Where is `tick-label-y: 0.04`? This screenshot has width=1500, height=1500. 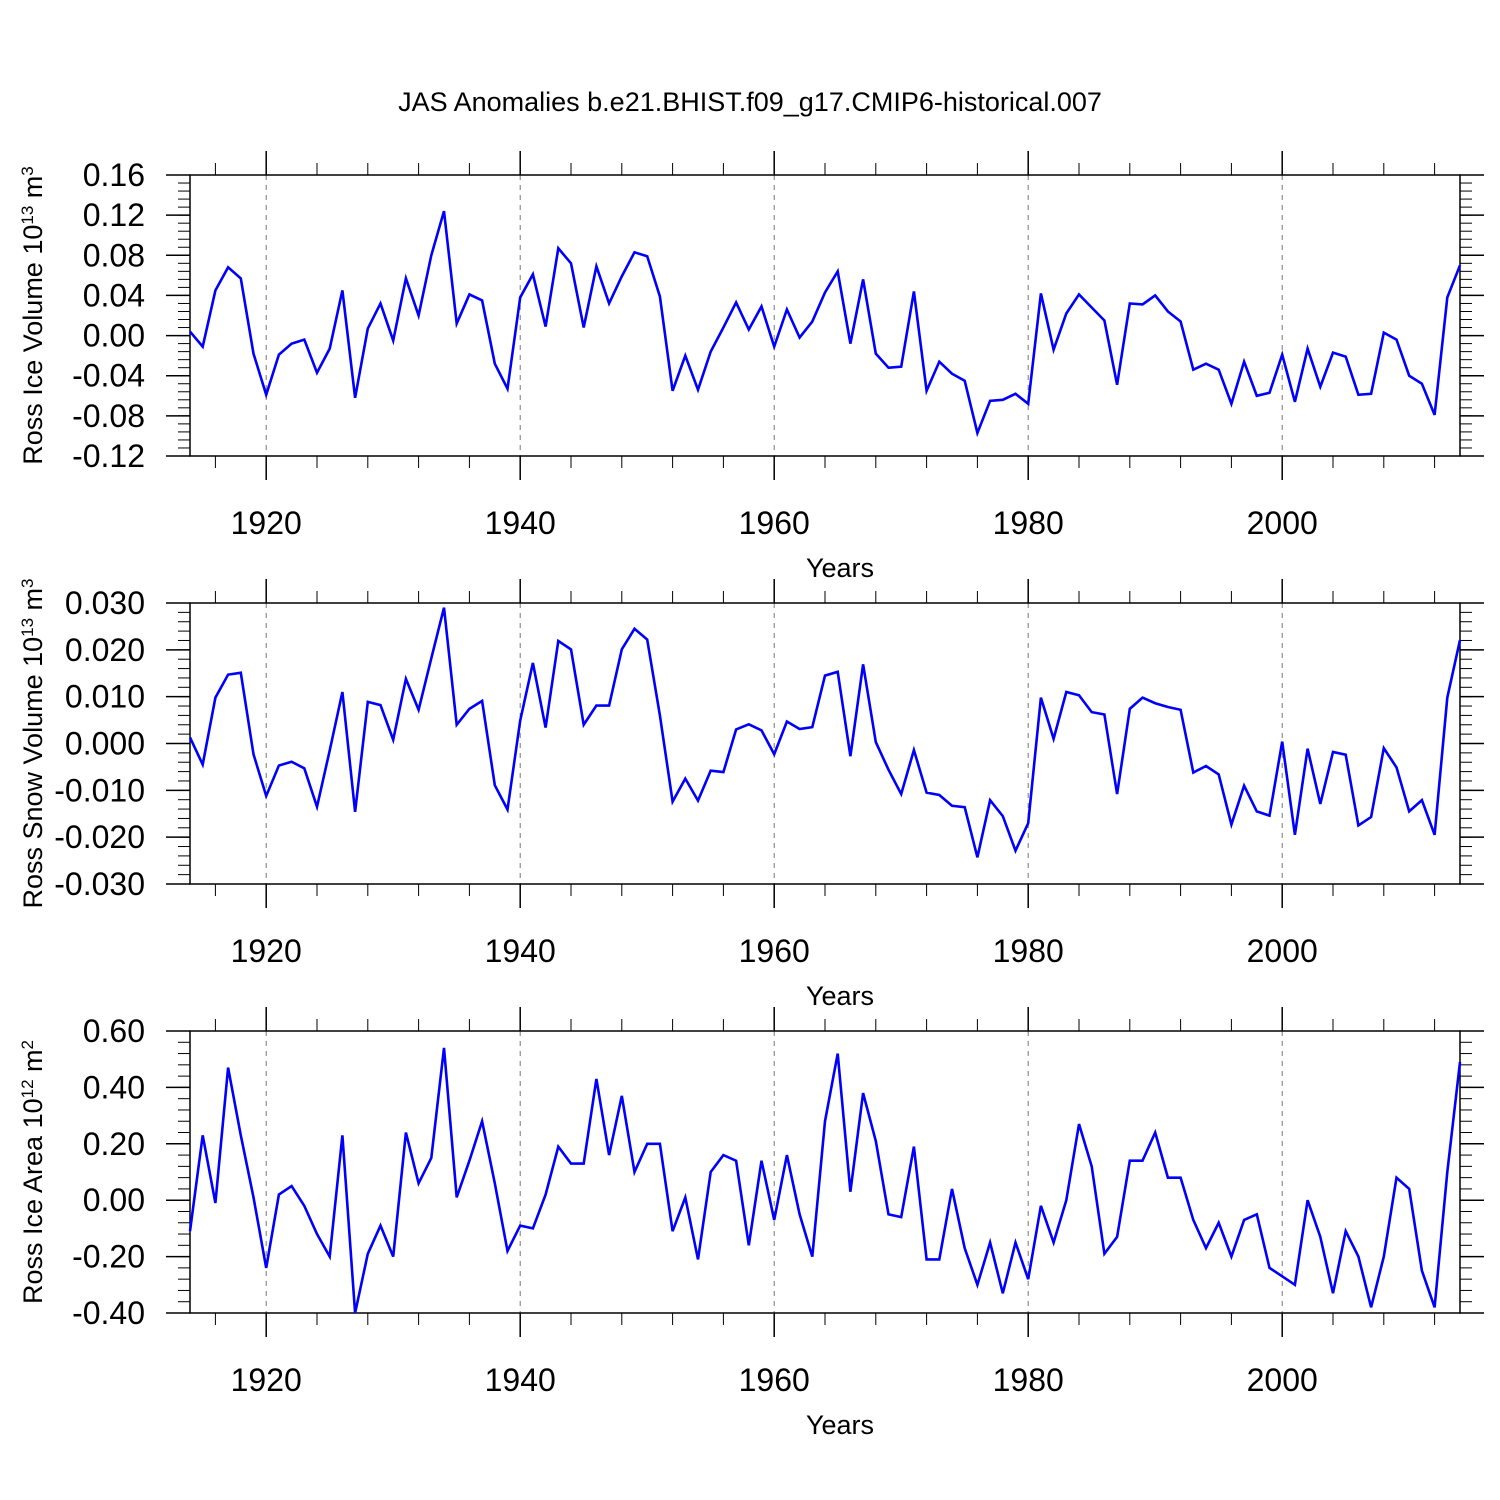
tick-label-y: 0.04 is located at coordinates (114, 295).